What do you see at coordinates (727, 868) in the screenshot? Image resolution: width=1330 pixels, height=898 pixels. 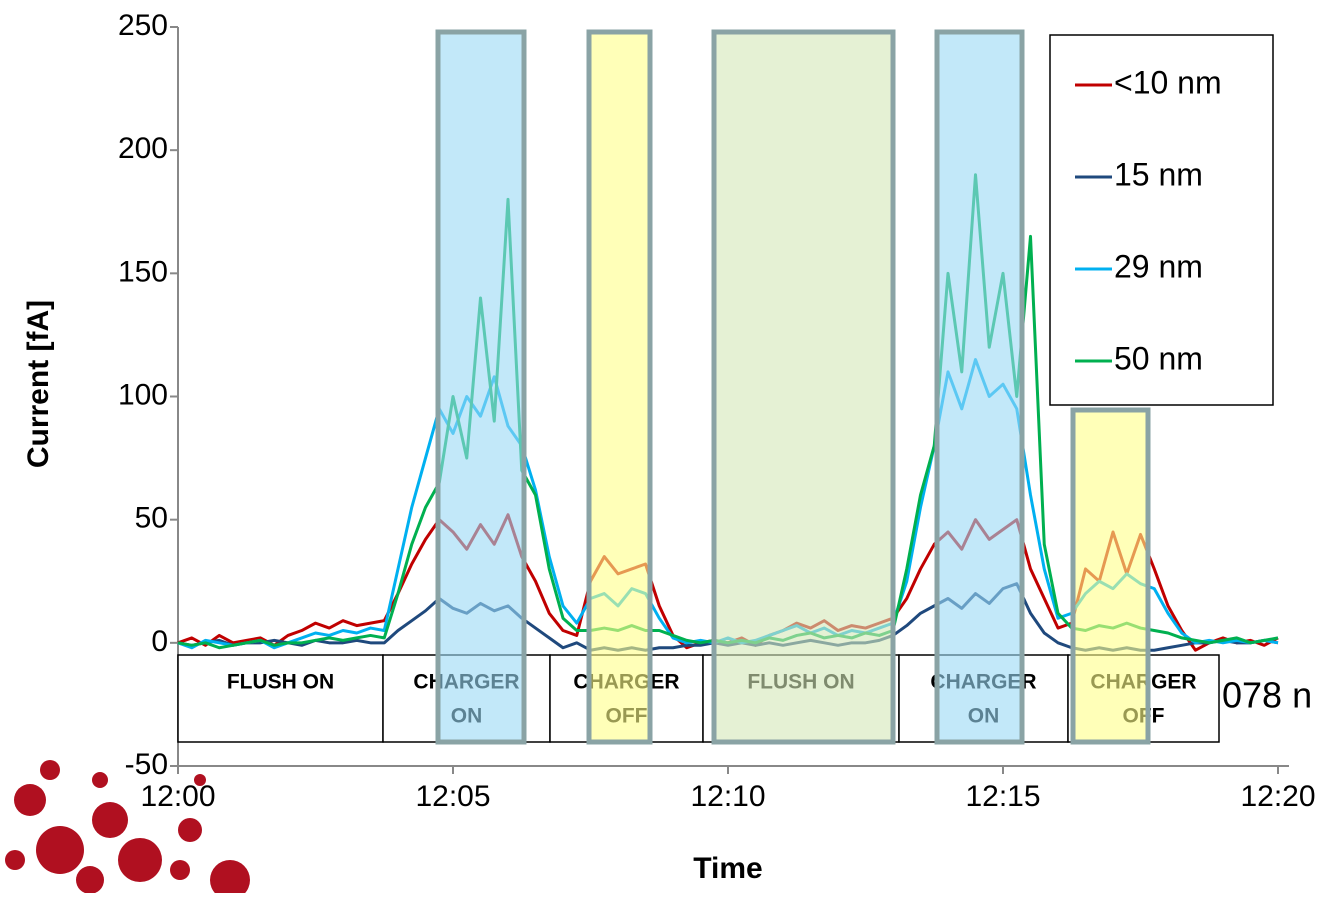 I see `x-axis-title: Time` at bounding box center [727, 868].